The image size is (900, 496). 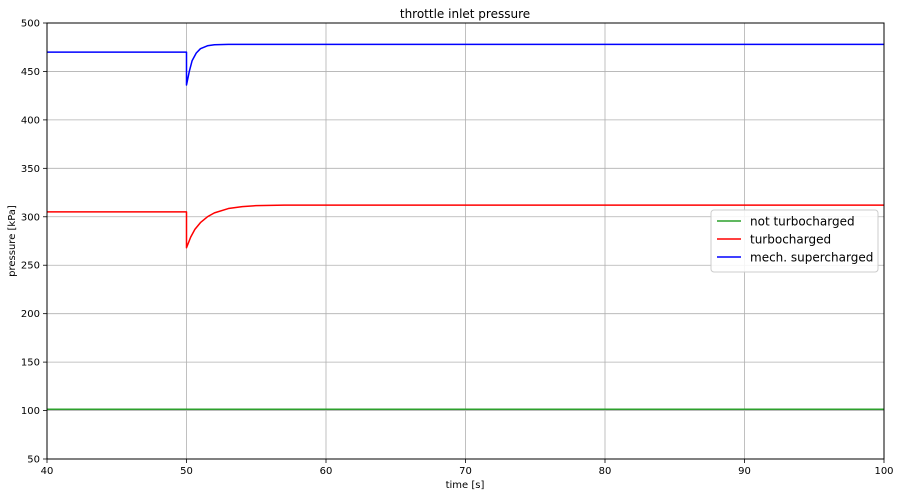 I want to click on y-tick-label: 250, so click(x=30, y=266).